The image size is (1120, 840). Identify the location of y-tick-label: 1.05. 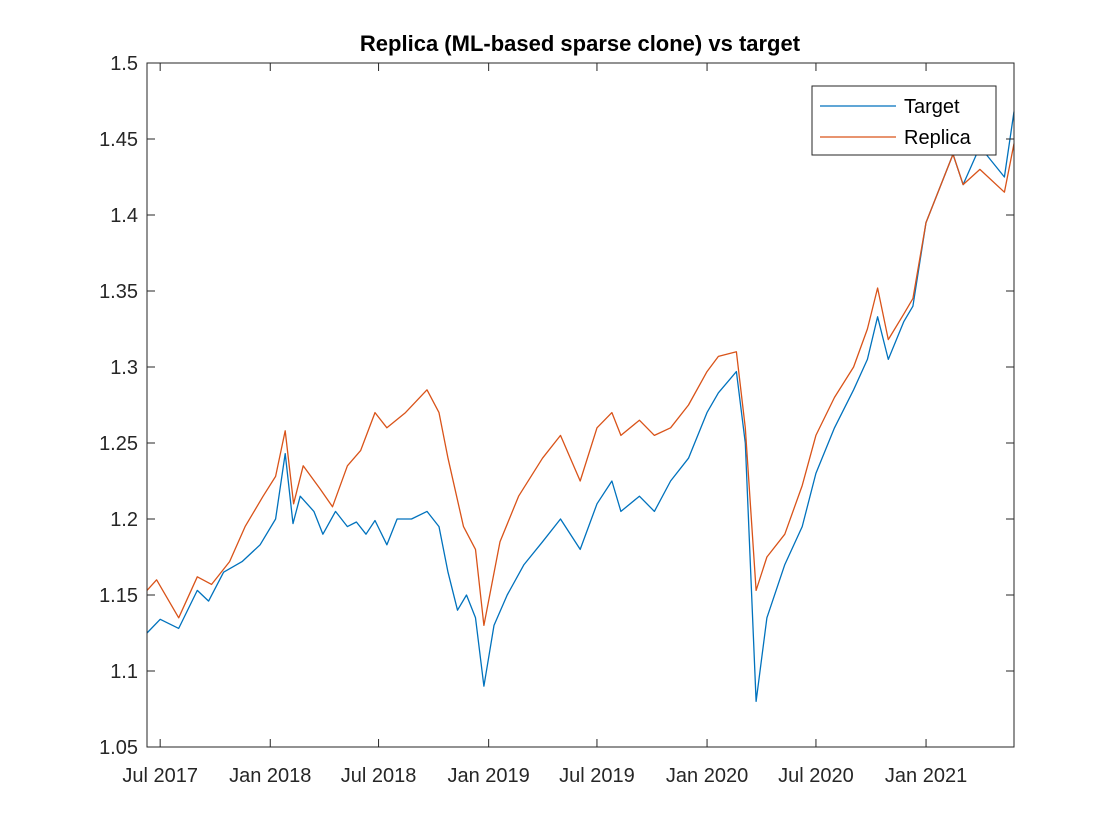
(118, 748).